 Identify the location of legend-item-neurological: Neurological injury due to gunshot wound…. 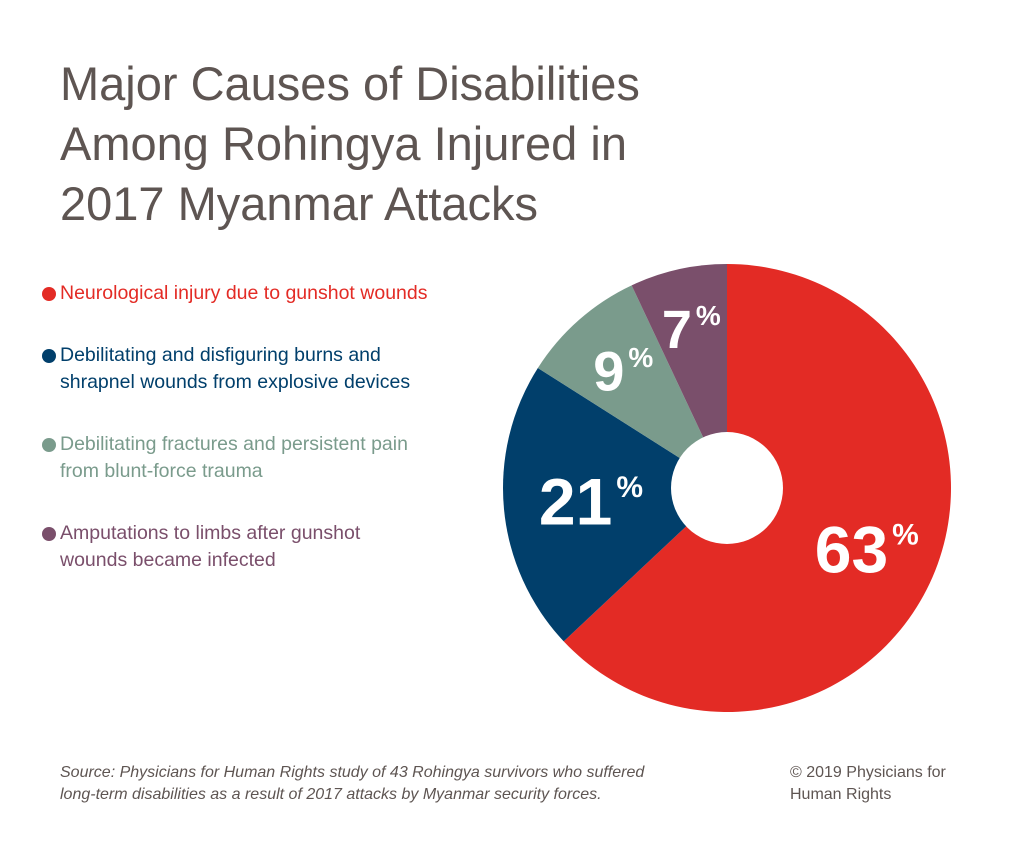
(262, 293).